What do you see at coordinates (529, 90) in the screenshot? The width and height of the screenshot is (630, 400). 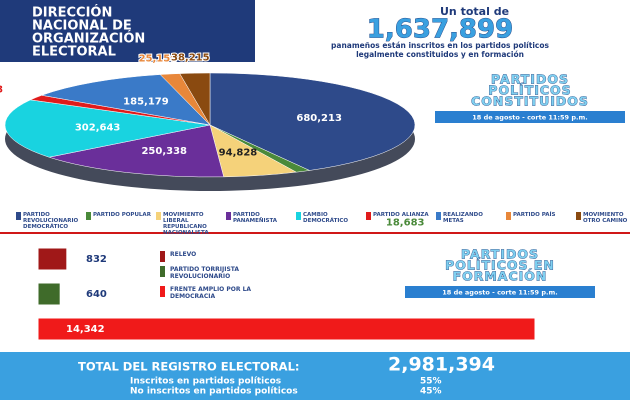 I see `section-title: POLÍTICOS` at bounding box center [529, 90].